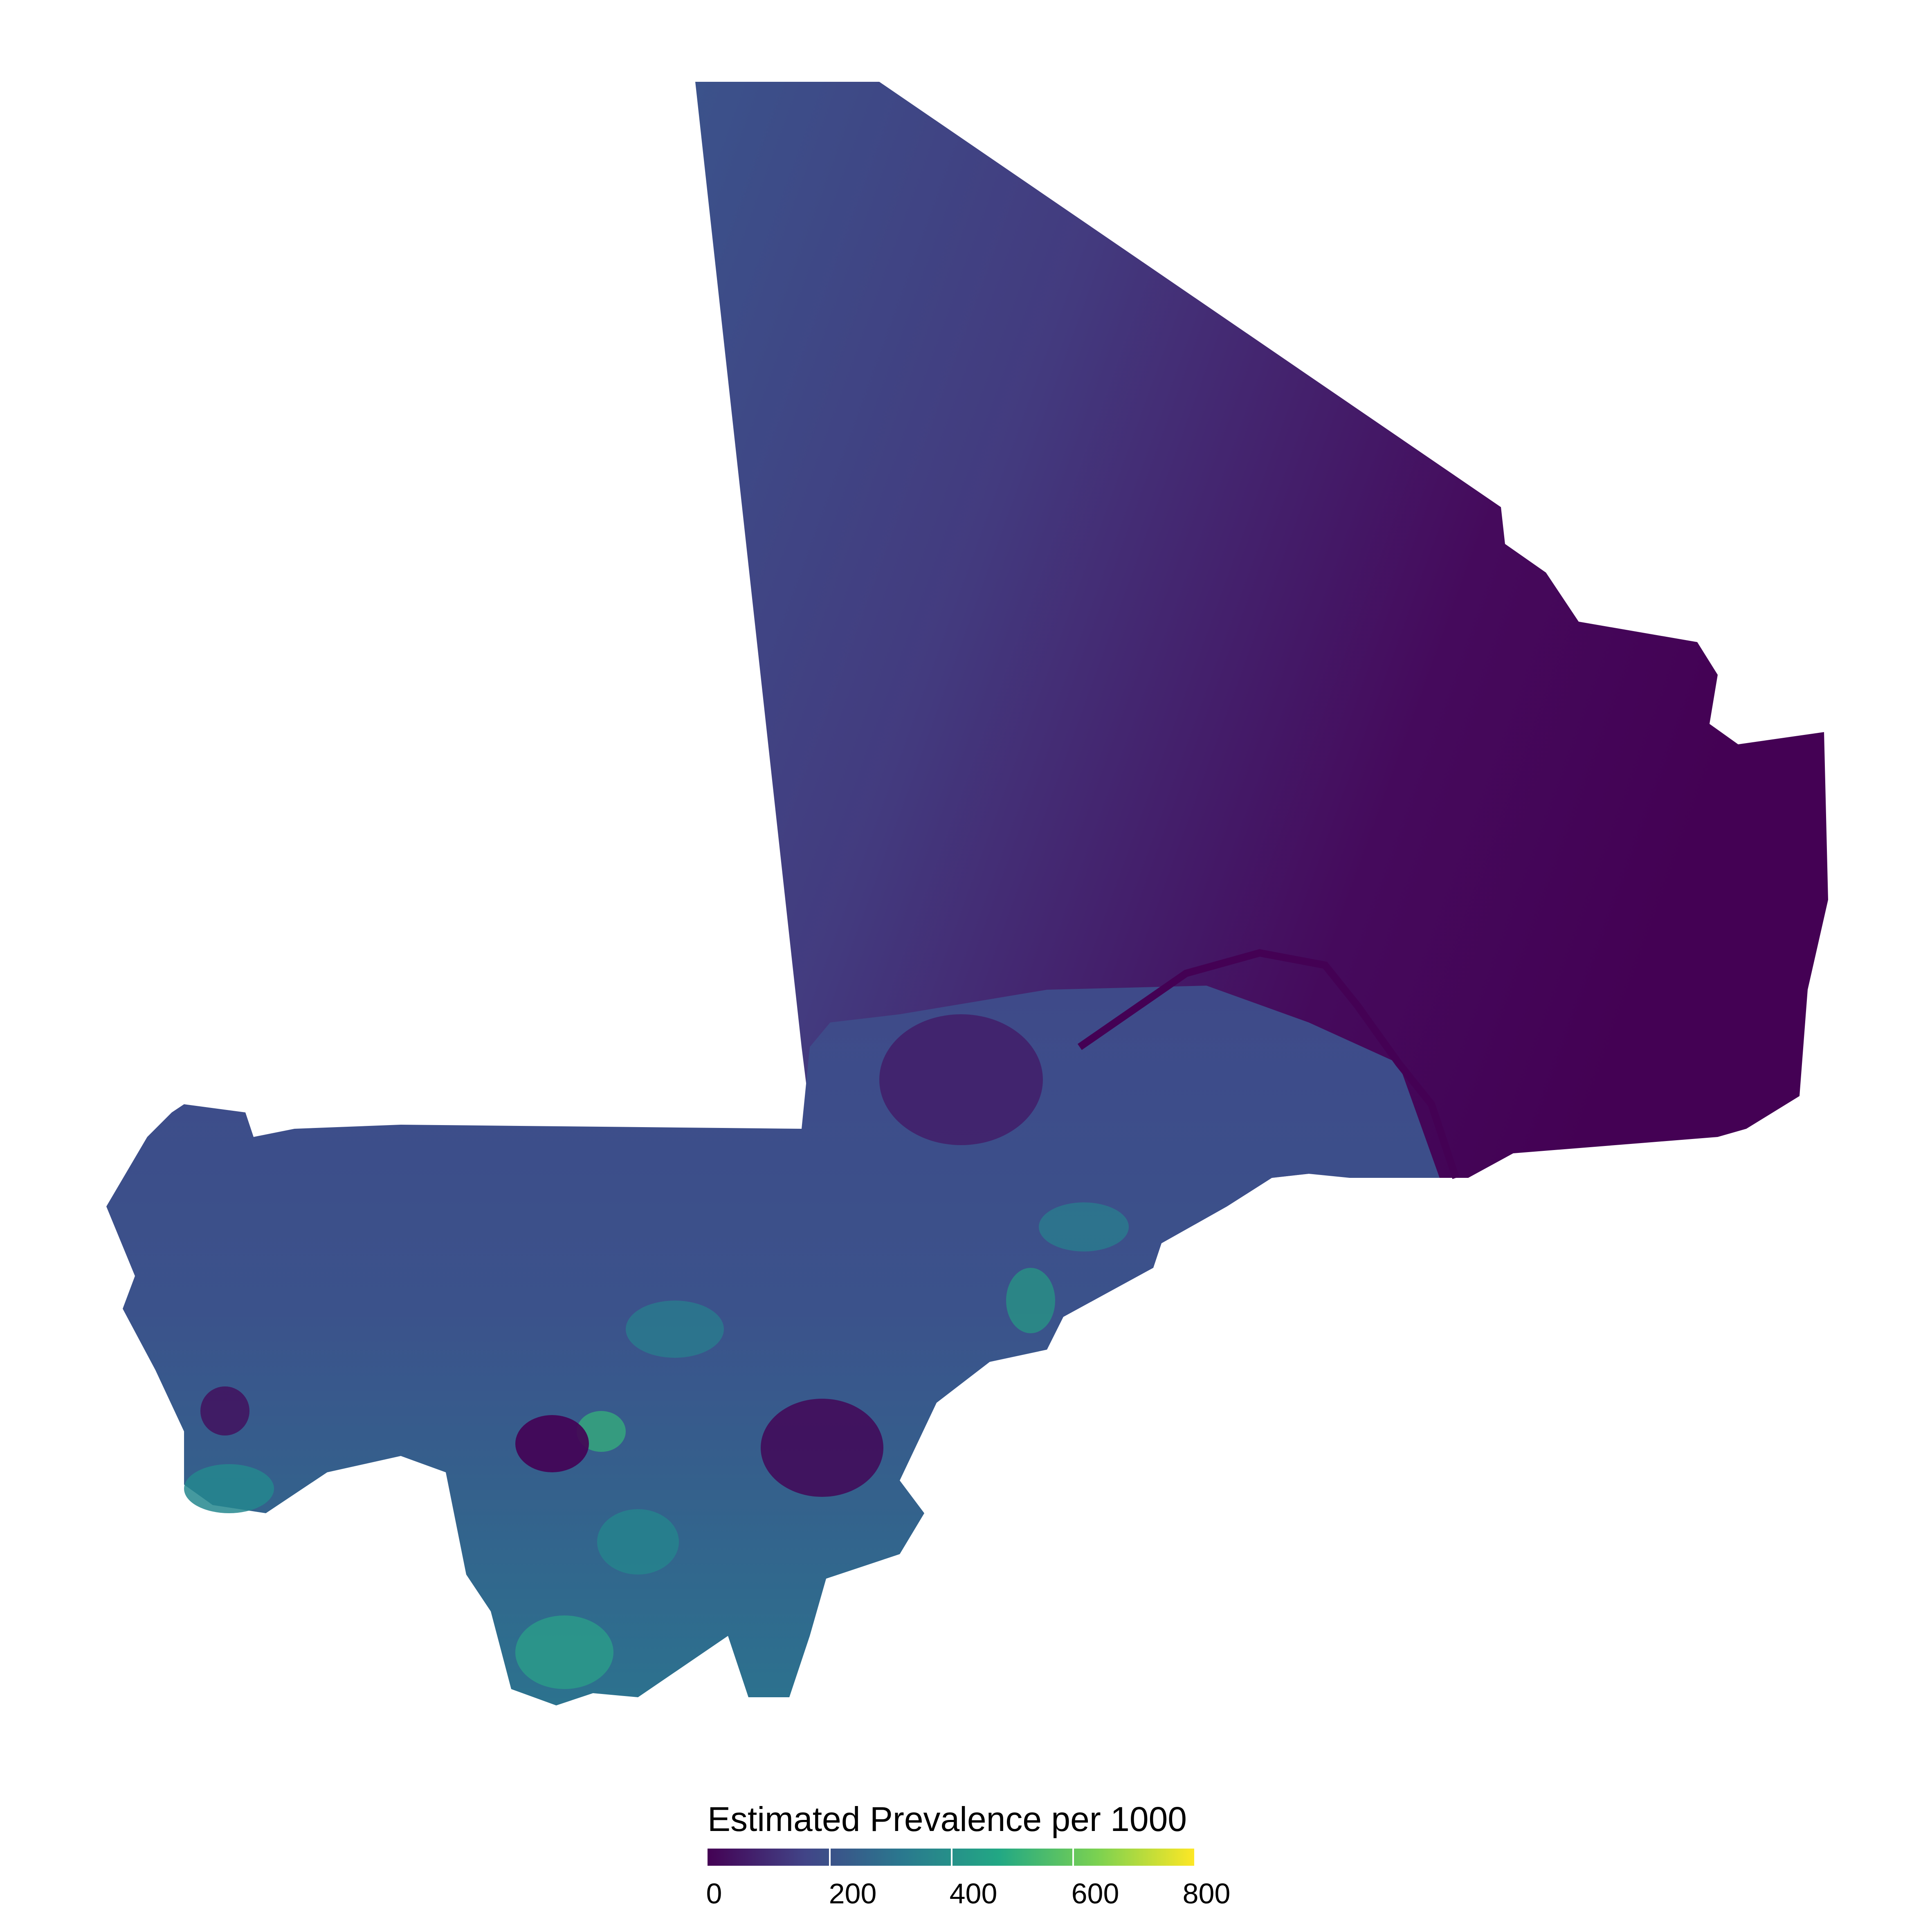  I want to click on hotspot-central-a, so click(602, 1432).